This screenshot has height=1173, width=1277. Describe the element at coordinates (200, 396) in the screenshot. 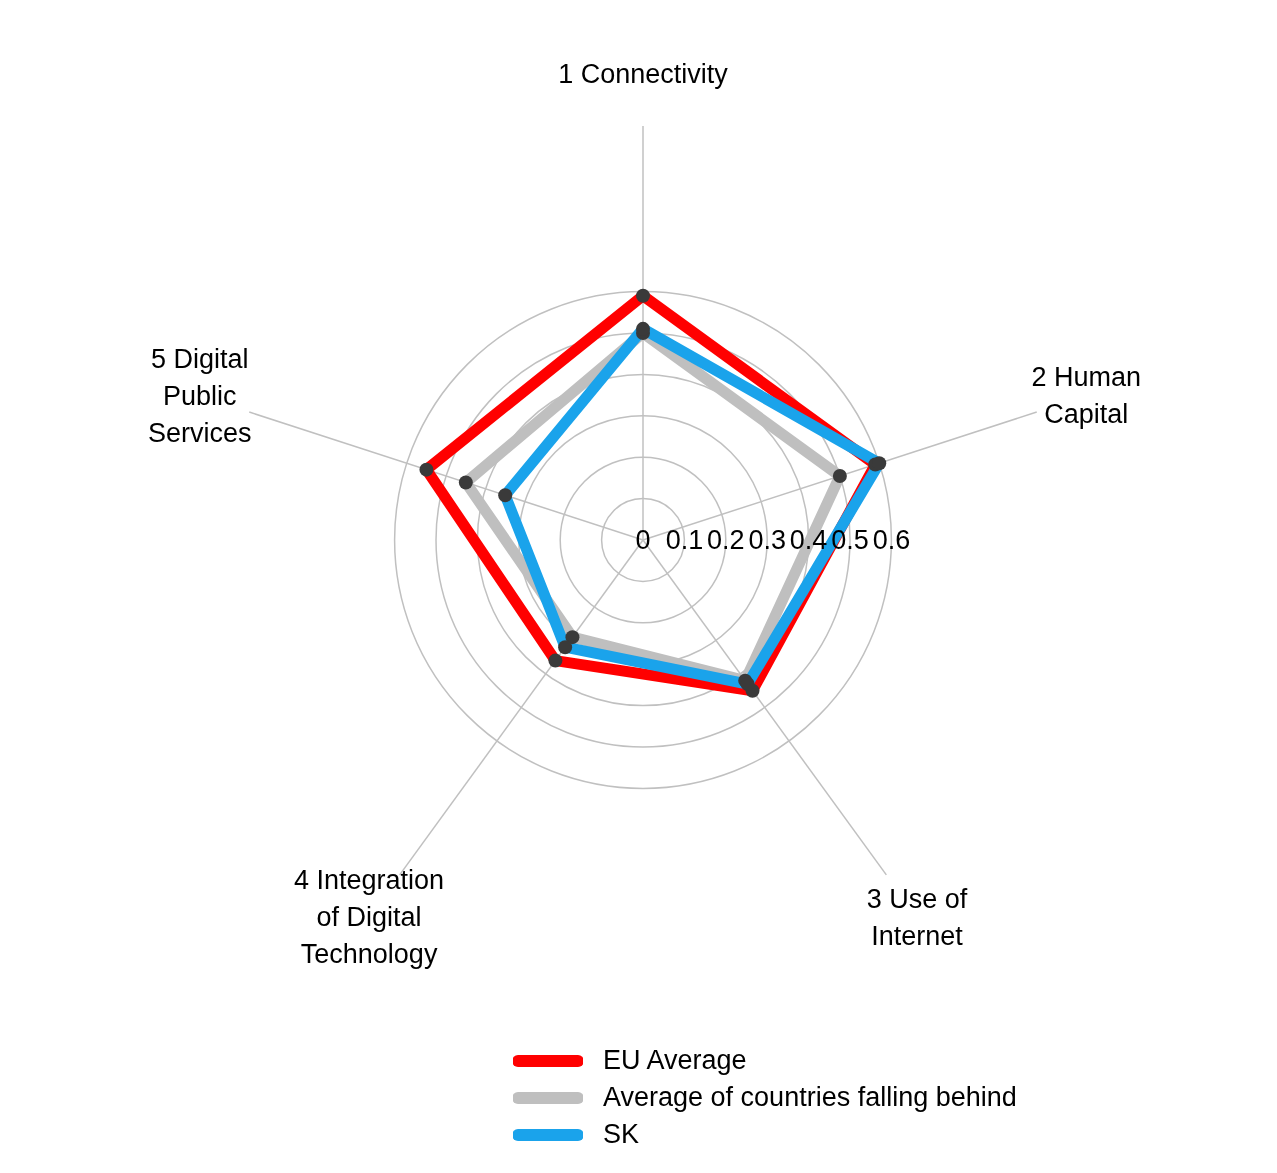

I see `spoke-label: 5 Digital Public Services` at that location.